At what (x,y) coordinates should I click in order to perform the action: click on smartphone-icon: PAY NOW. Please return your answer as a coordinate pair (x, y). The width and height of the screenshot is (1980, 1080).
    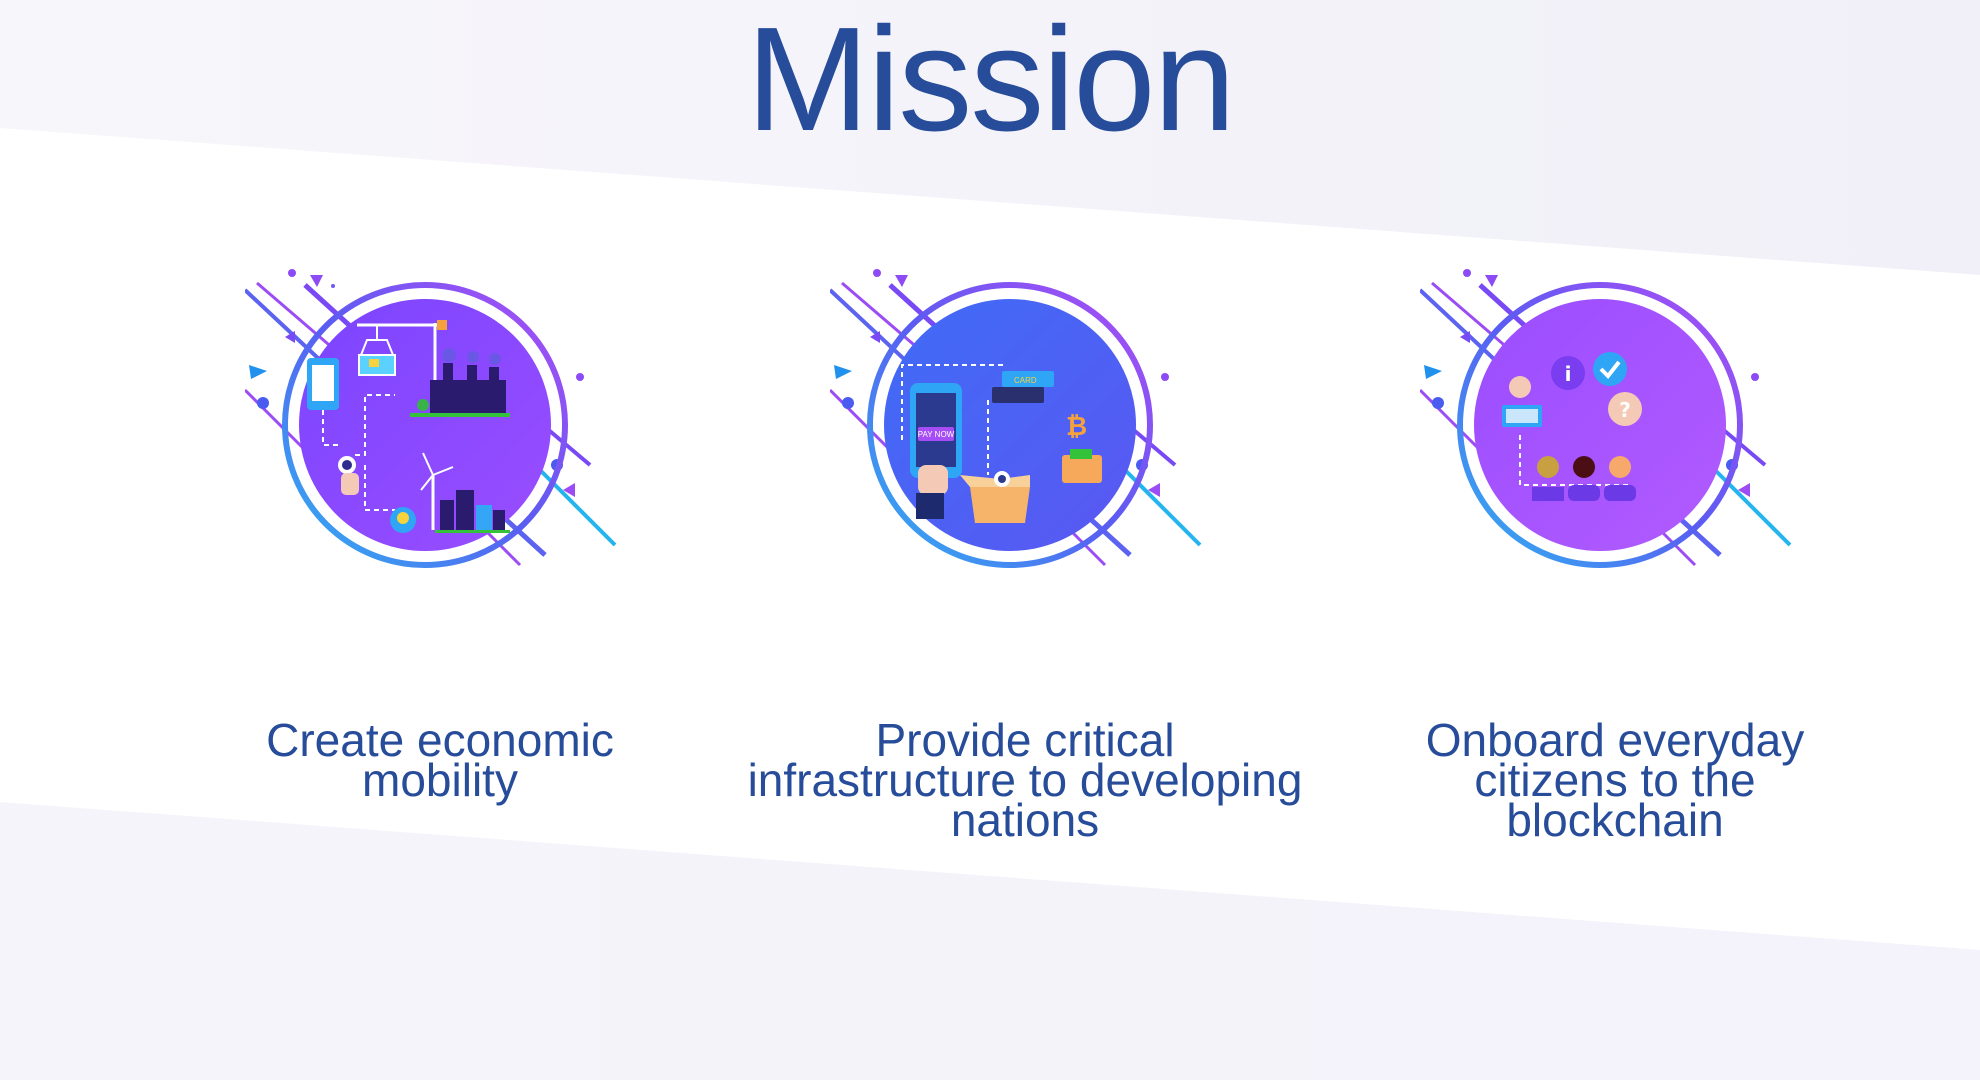
    Looking at the image, I should click on (936, 430).